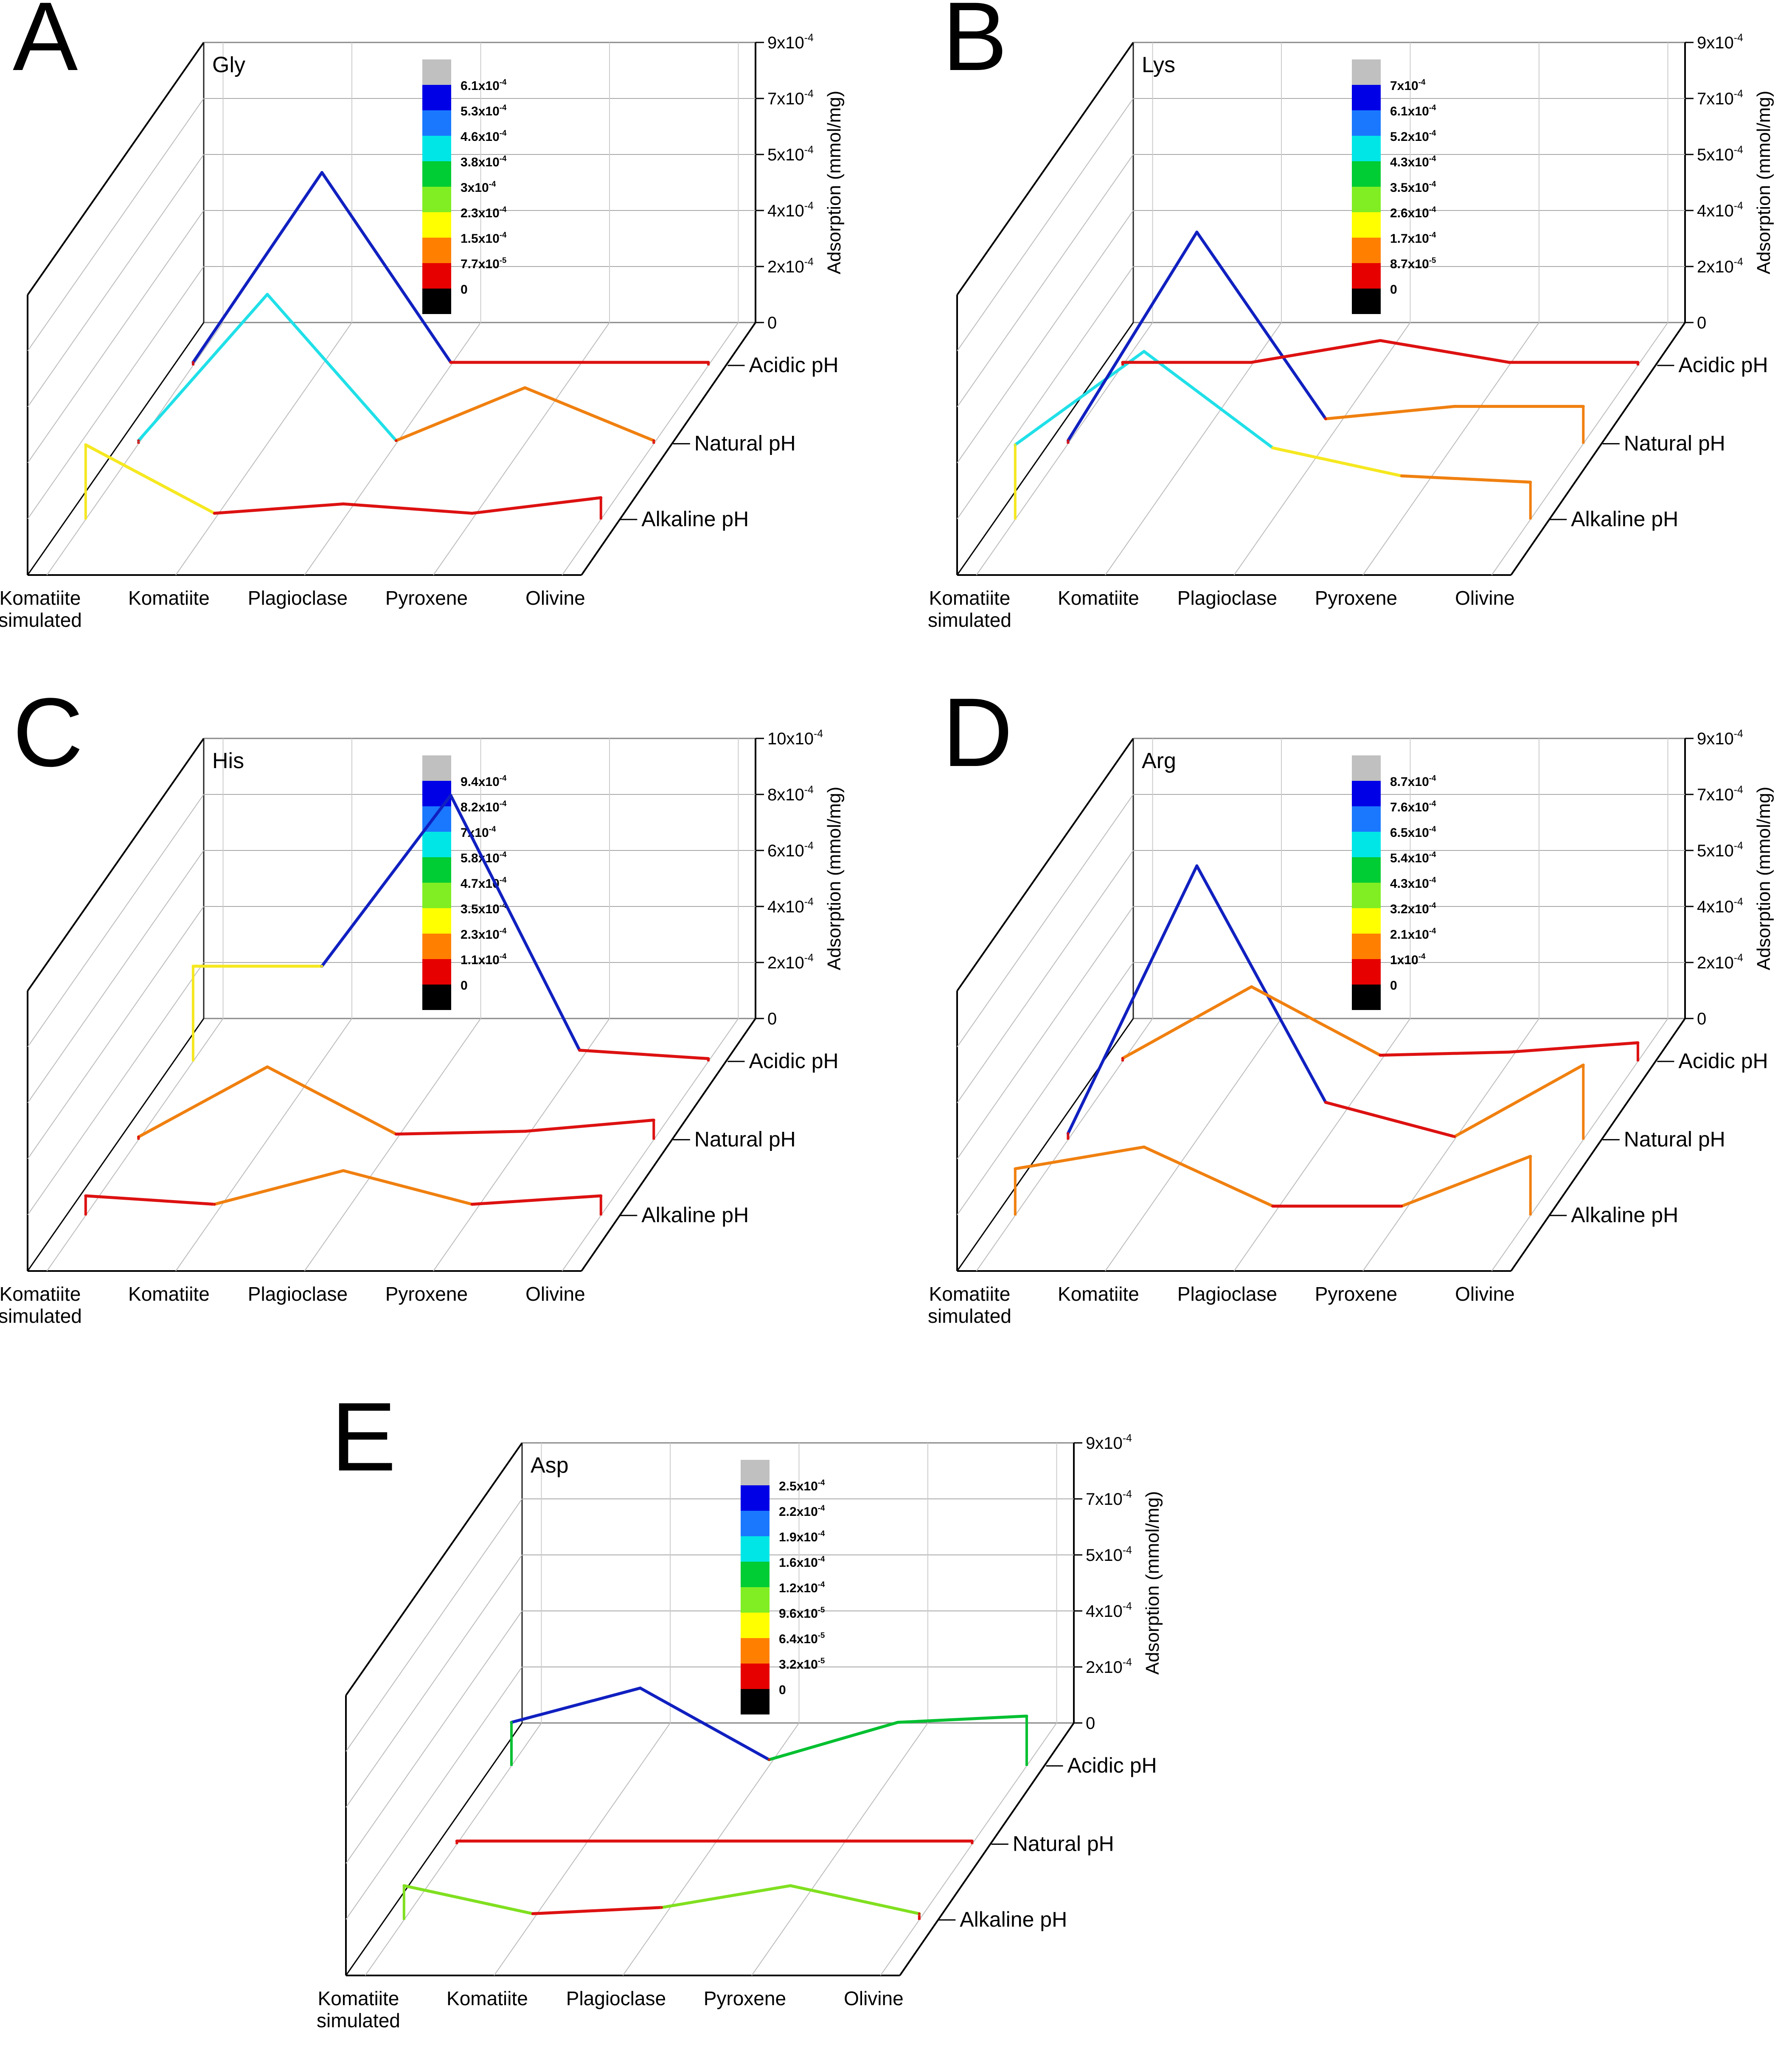 Image resolution: width=1792 pixels, height=2051 pixels. Describe the element at coordinates (1413, 857) in the screenshot. I see `legend-label: 5.4x10⁻⁴` at that location.